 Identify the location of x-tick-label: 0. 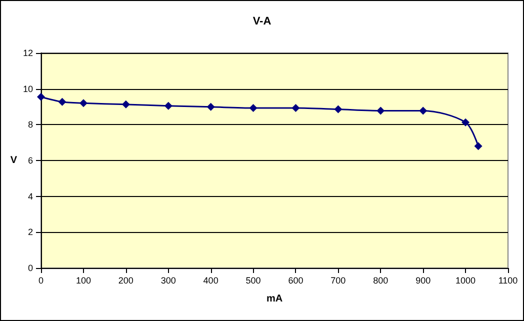
(41, 281).